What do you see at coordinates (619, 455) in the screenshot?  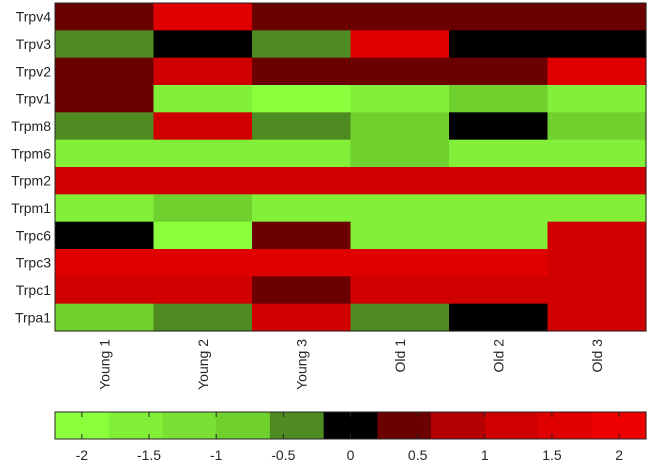 I see `colorbar-tick-label: 2` at bounding box center [619, 455].